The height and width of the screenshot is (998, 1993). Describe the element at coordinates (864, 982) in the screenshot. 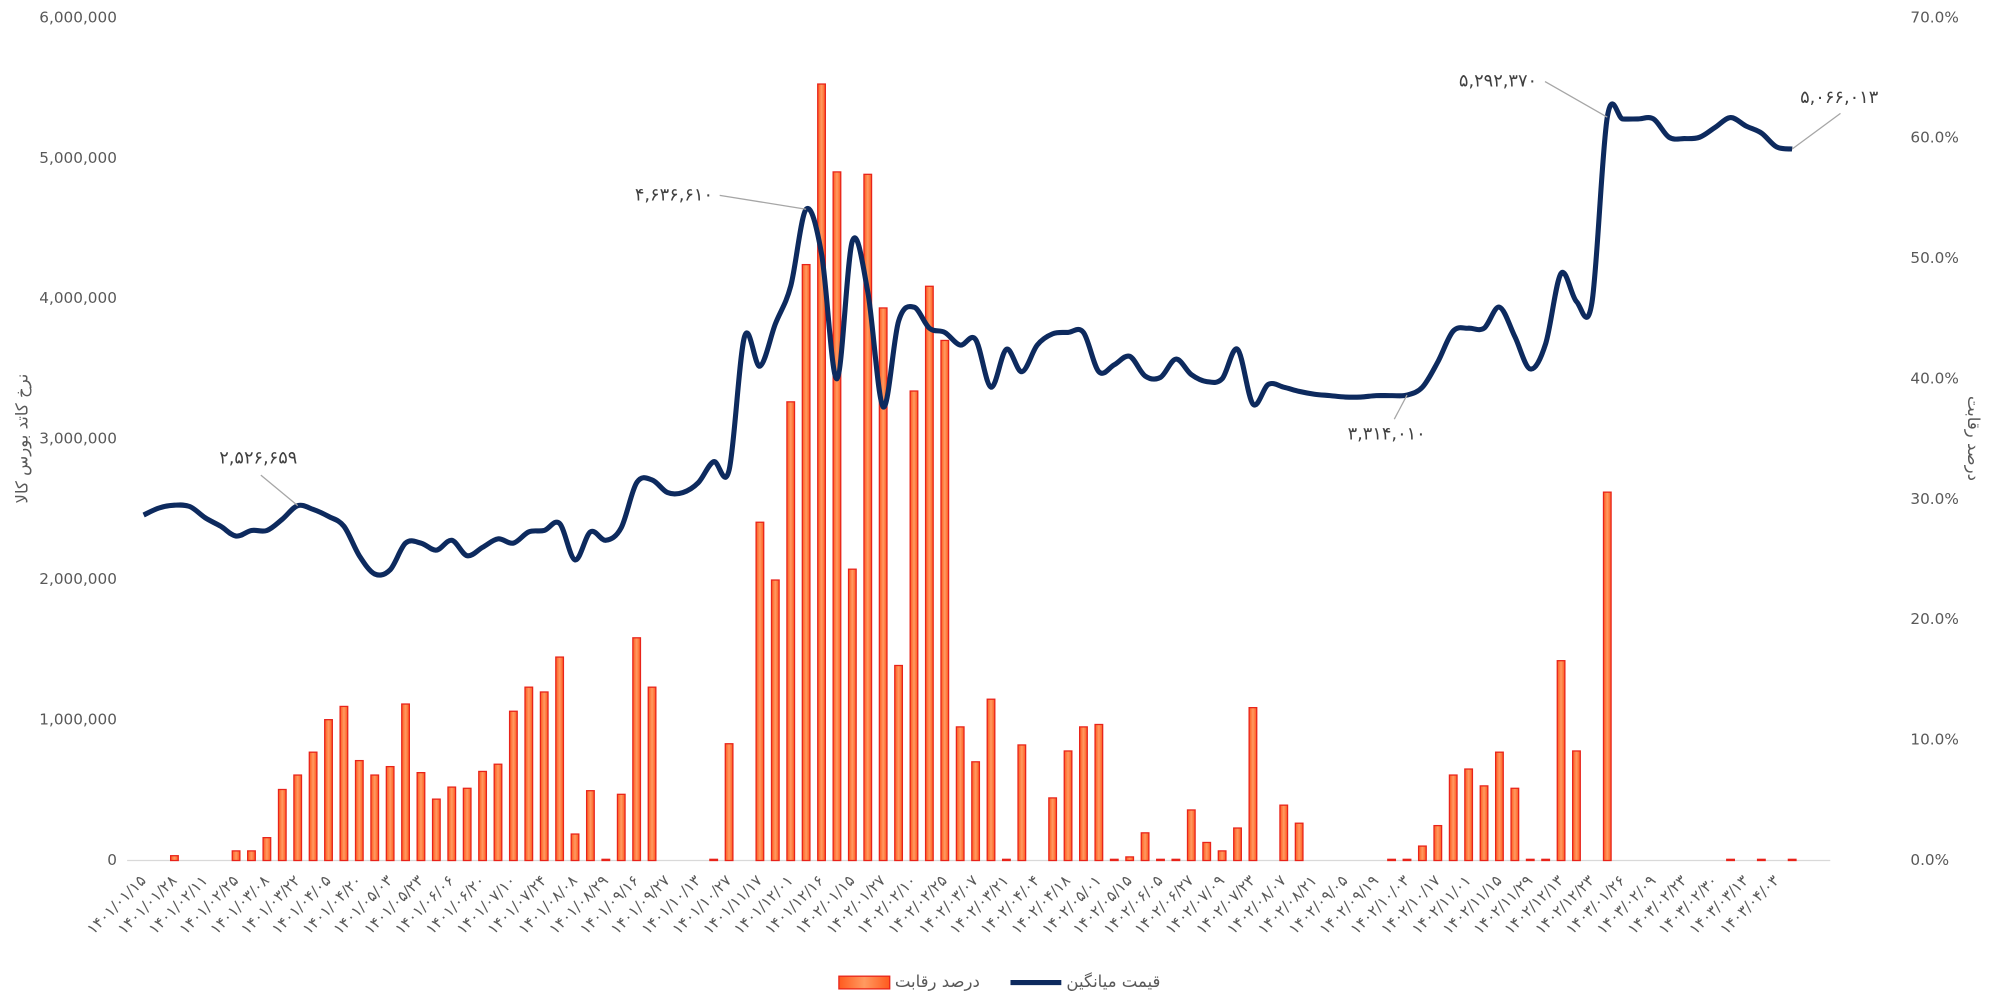

I see `legend-swatch` at that location.